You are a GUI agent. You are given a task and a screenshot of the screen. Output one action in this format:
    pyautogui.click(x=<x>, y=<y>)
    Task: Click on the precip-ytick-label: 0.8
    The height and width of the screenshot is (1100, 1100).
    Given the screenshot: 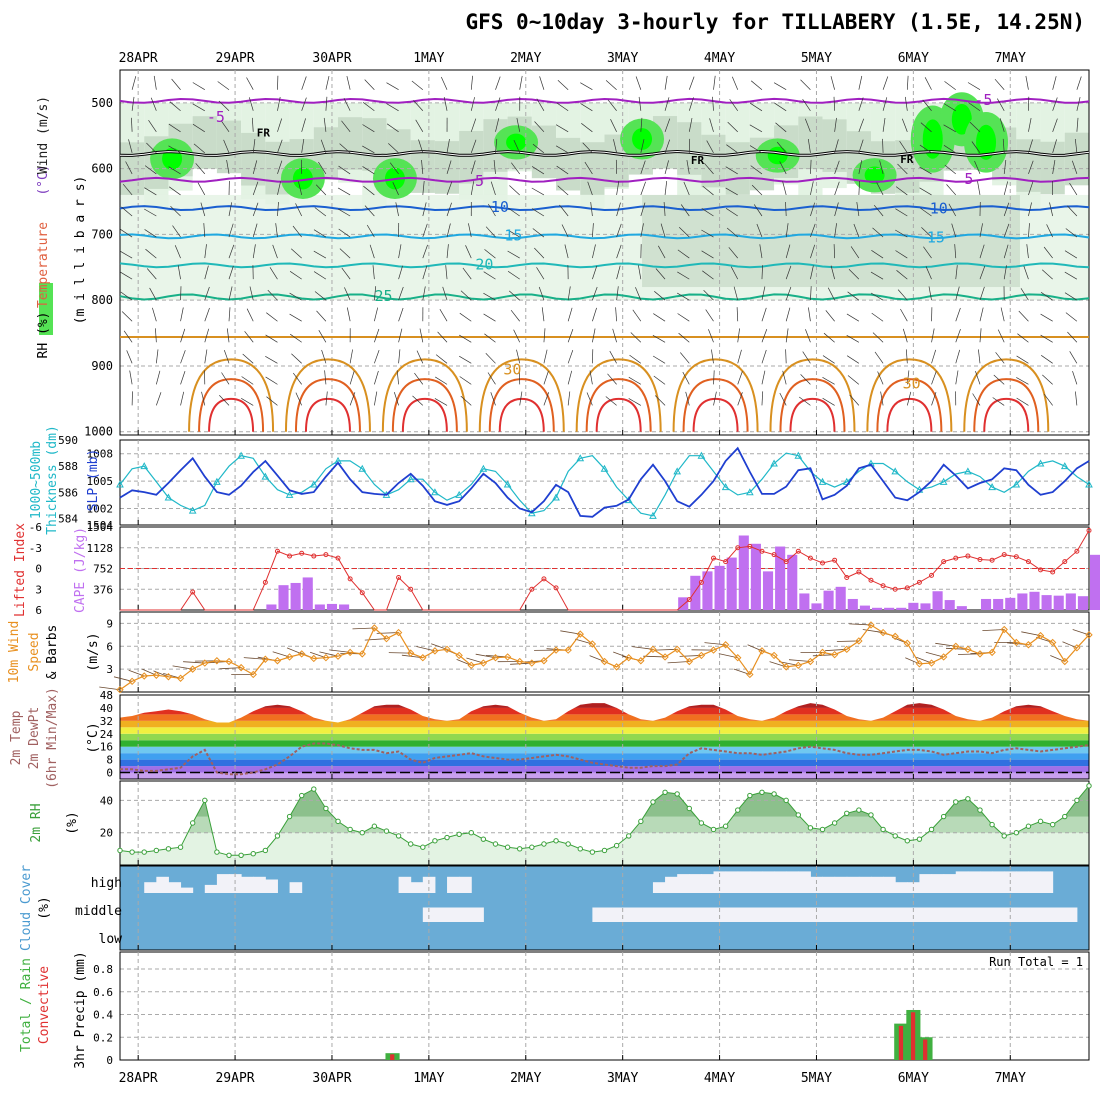 What is the action you would take?
    pyautogui.click(x=103, y=969)
    